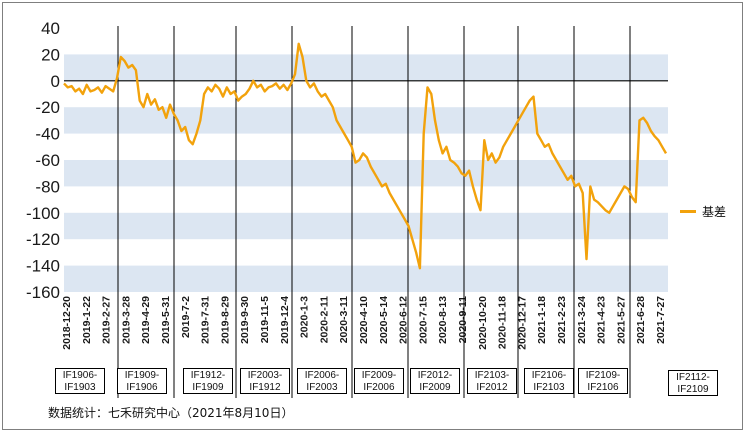 The height and width of the screenshot is (434, 747). I want to click on x-tick-label: 2020-6-12, so click(404, 320).